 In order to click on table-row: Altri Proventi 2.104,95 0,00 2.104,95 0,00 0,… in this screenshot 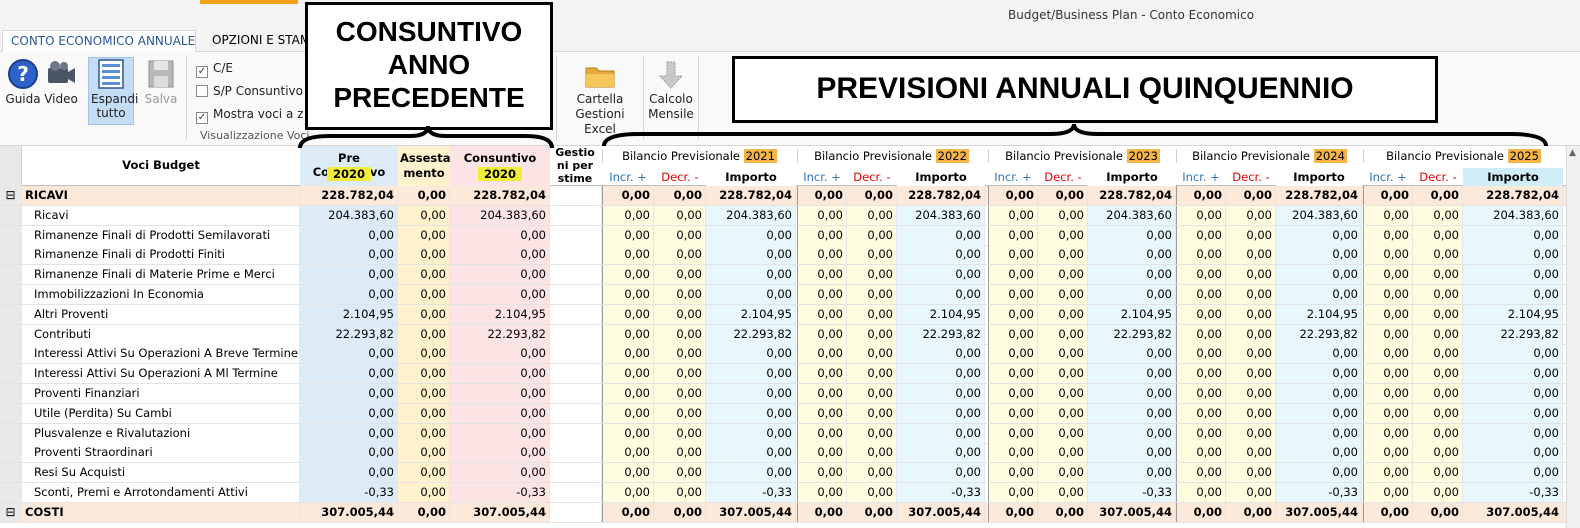, I will do `click(783, 314)`.